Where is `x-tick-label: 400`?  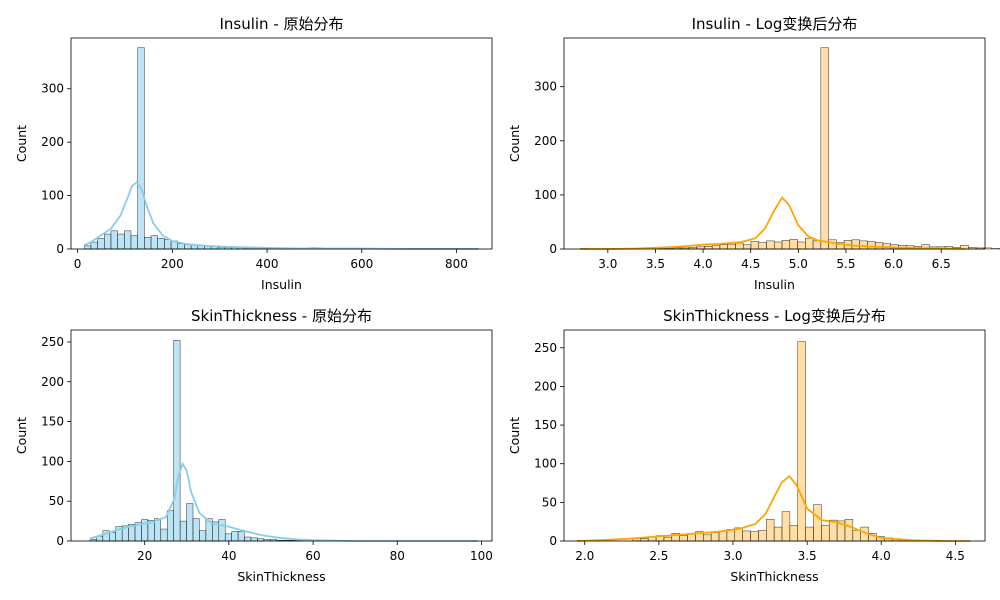
x-tick-label: 400 is located at coordinates (267, 264).